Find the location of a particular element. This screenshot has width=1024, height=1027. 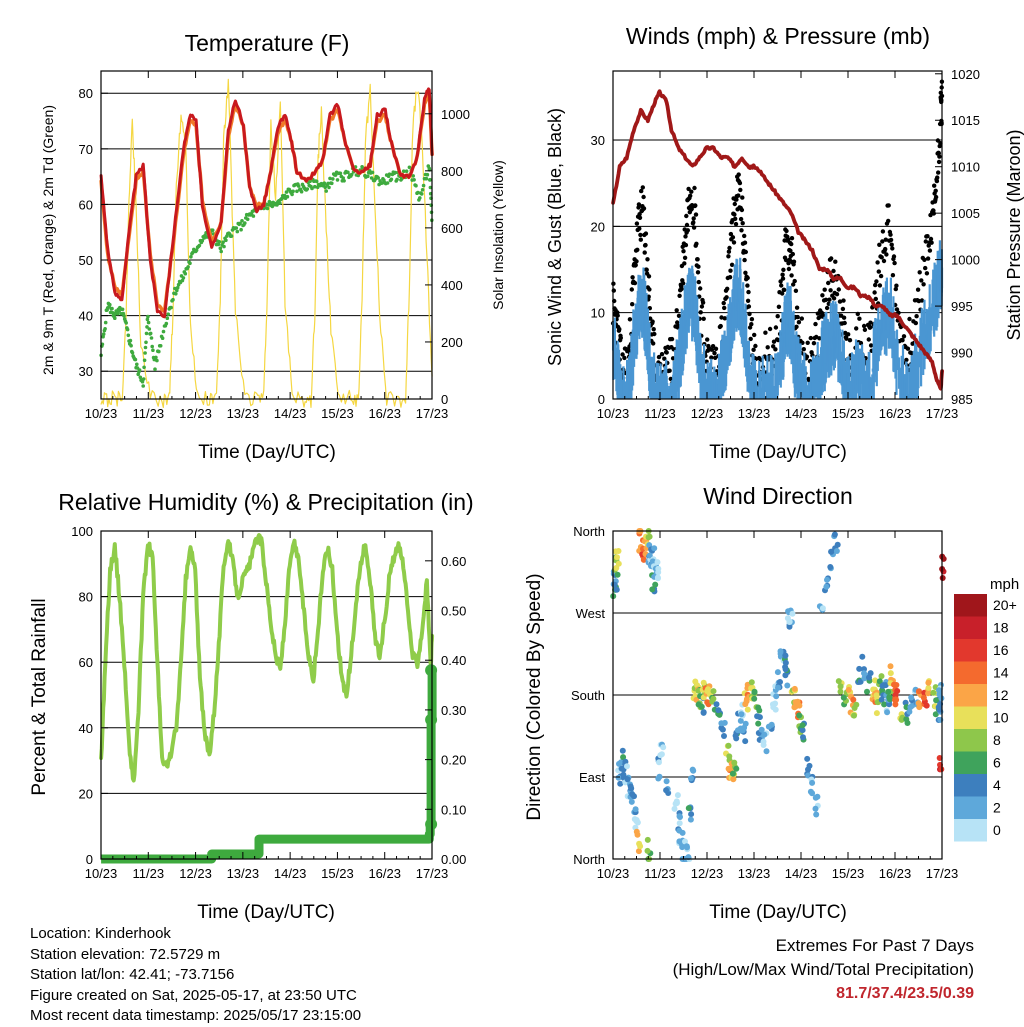

y2-tick-label: 0.20 is located at coordinates (453, 760).